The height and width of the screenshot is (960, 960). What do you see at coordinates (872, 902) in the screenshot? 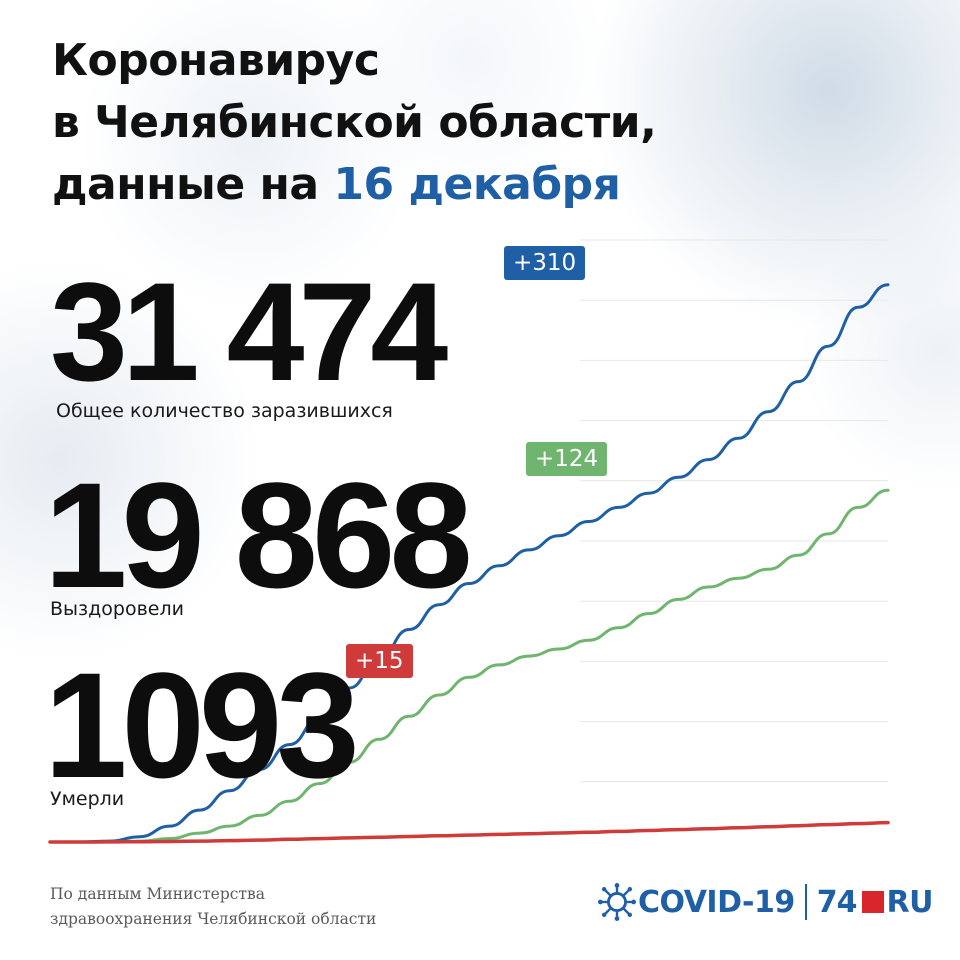
I see `red-square-icon` at bounding box center [872, 902].